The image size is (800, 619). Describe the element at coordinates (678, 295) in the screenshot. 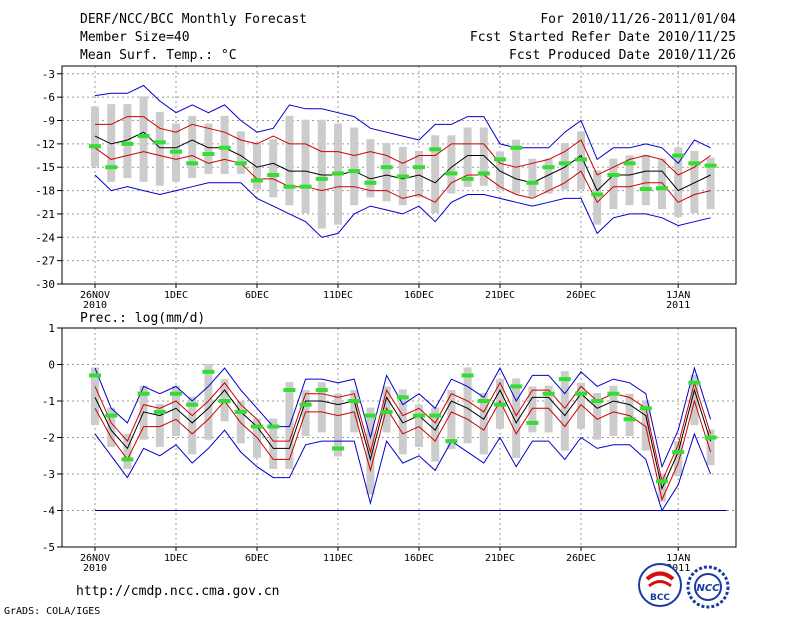

I see `temp-xtick-label: 1JAN` at that location.